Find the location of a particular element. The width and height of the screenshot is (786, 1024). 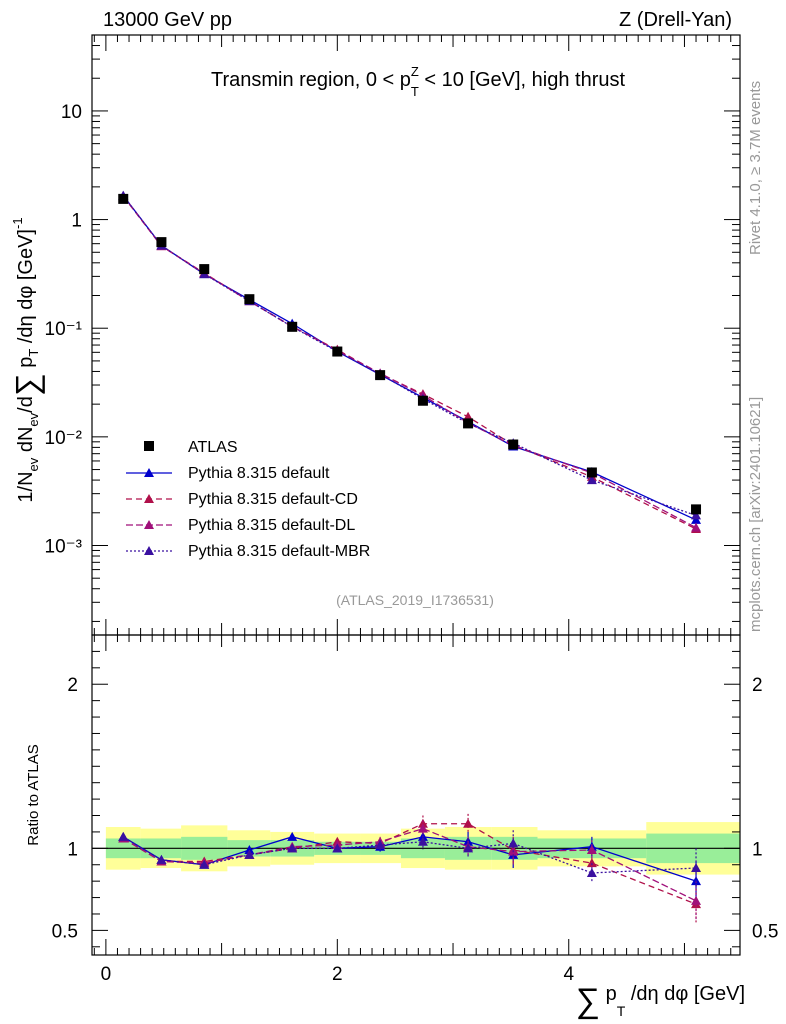

y-tick-label: 1 is located at coordinates (76, 221).